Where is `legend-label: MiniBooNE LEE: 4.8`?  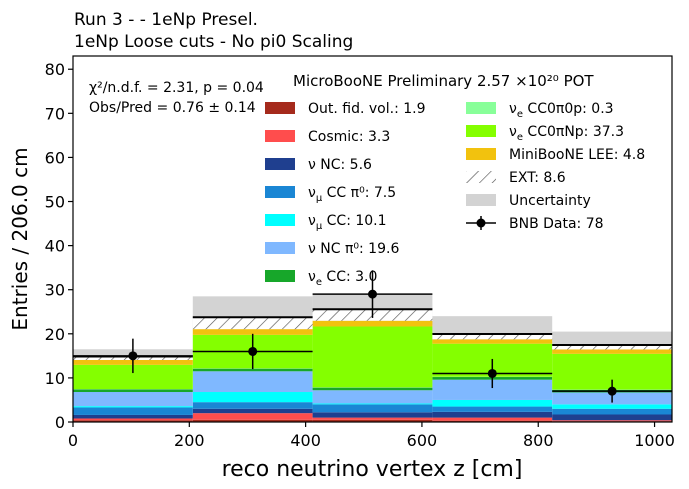
legend-label: MiniBooNE LEE: 4.8 is located at coordinates (577, 155).